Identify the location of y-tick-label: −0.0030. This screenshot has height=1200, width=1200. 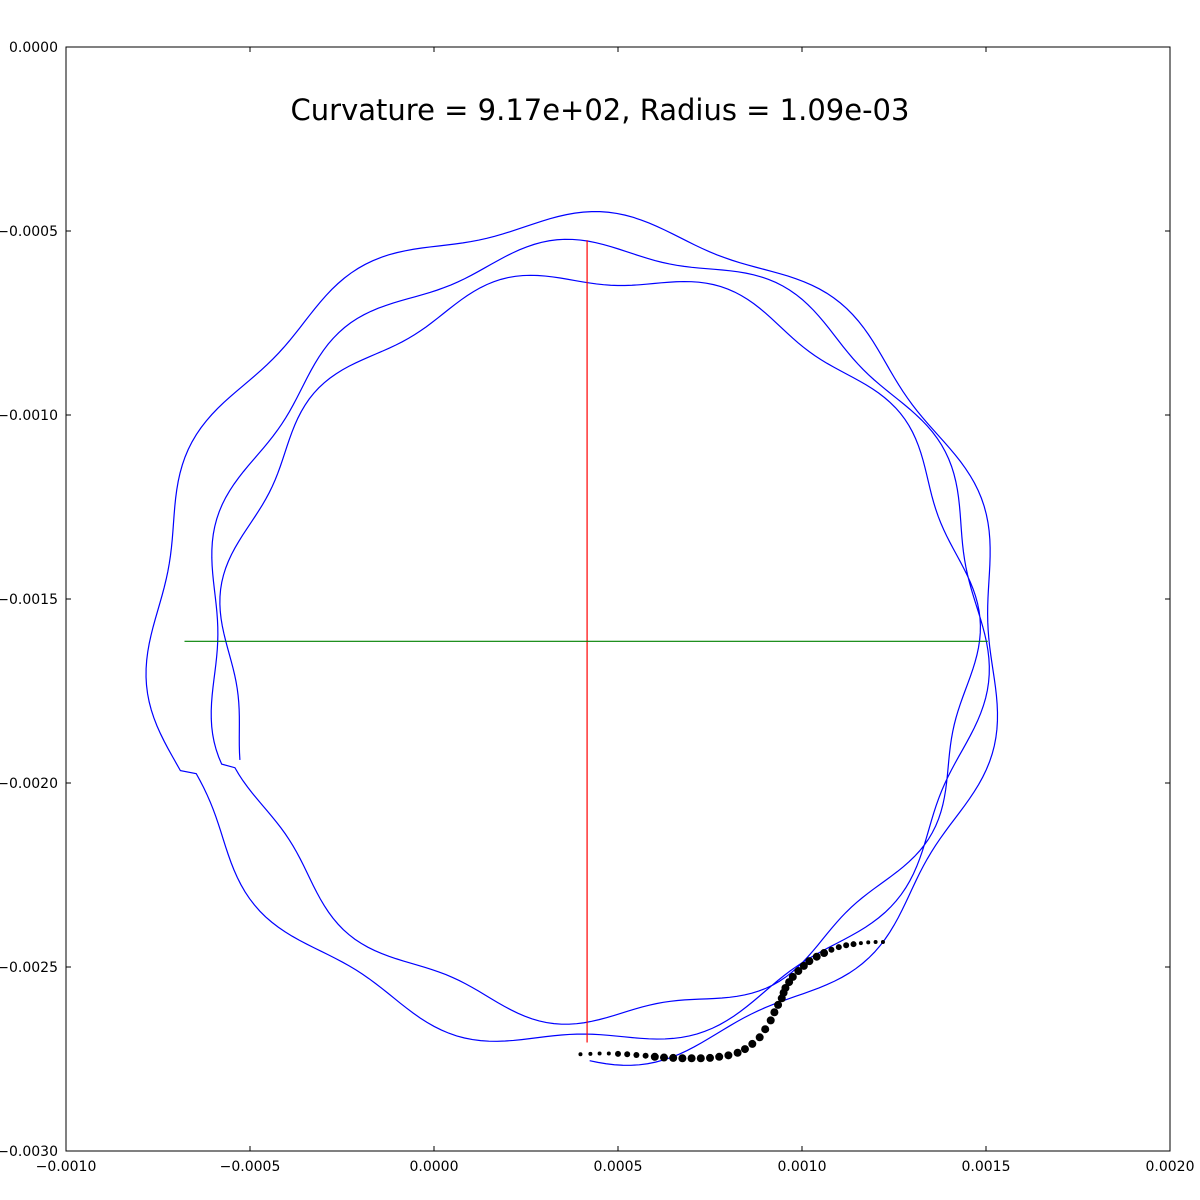
(29, 1152).